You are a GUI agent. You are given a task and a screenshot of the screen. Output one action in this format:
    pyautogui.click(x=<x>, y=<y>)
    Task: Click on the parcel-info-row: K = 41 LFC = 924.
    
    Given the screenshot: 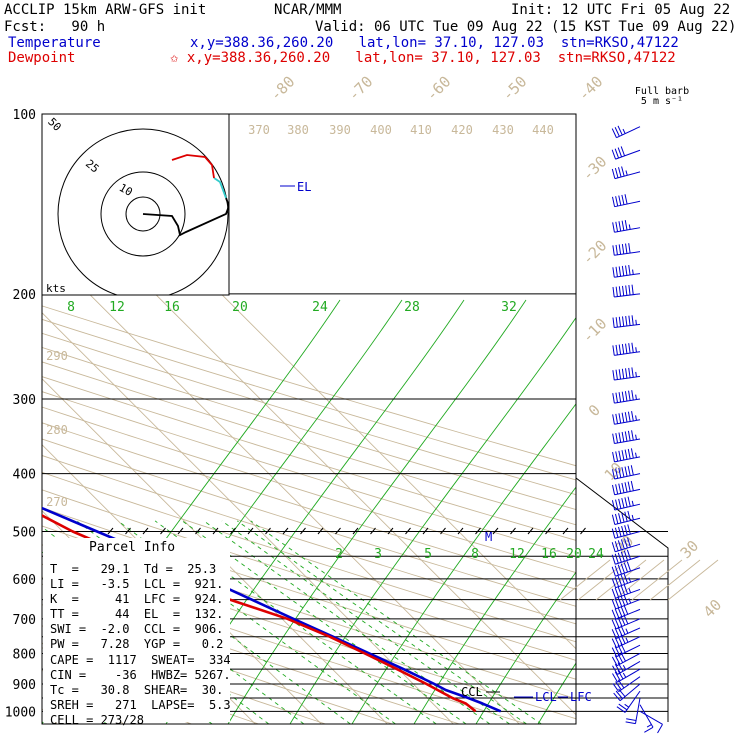 What is the action you would take?
    pyautogui.click(x=137, y=599)
    